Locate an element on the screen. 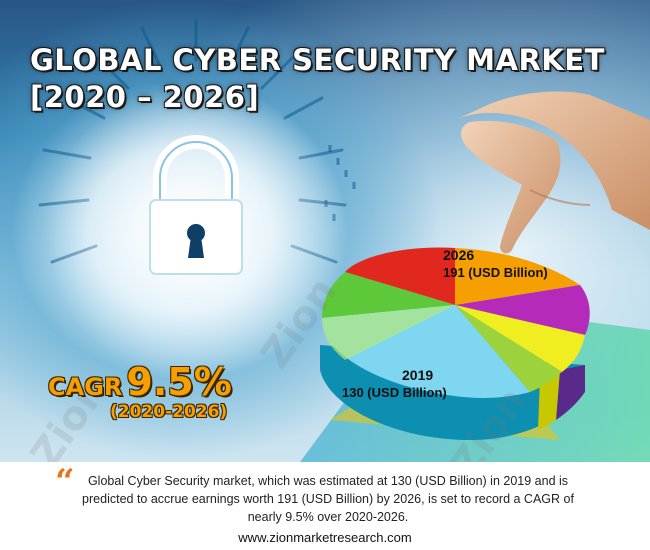 The image size is (650, 550). annotation-2026: 2026 191 (USD Billion) is located at coordinates (495, 264).